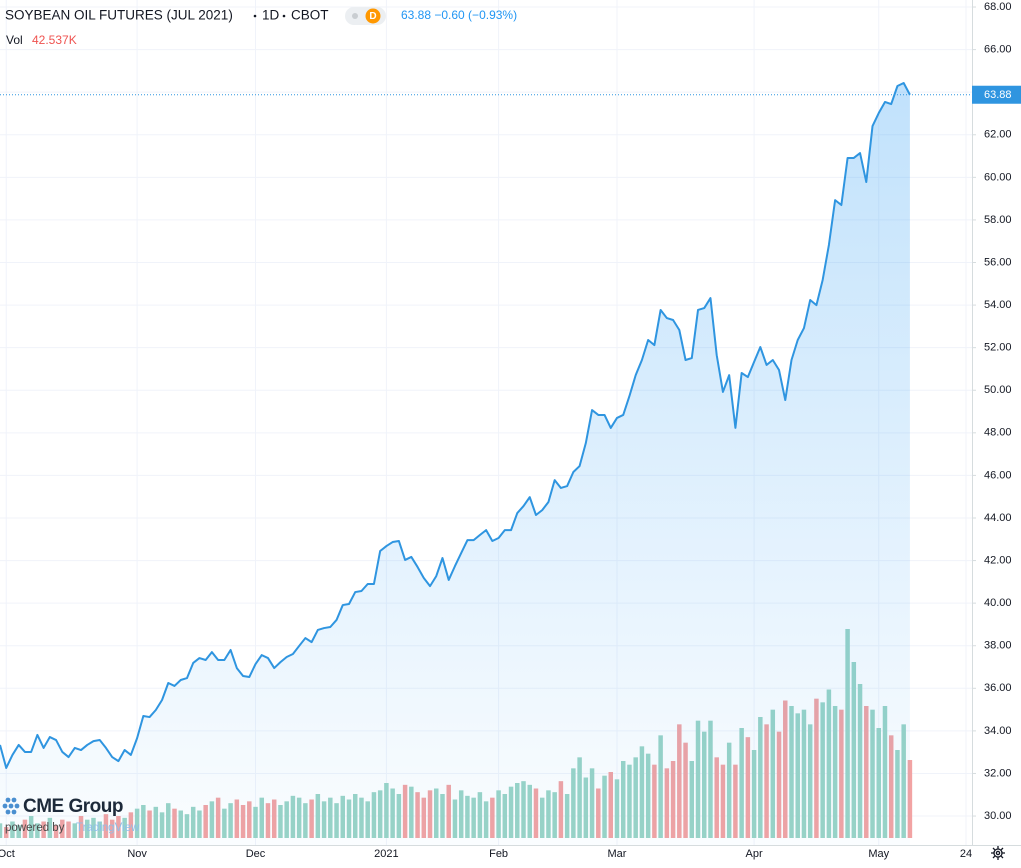  I want to click on y-tick-label: 50.00, so click(998, 390).